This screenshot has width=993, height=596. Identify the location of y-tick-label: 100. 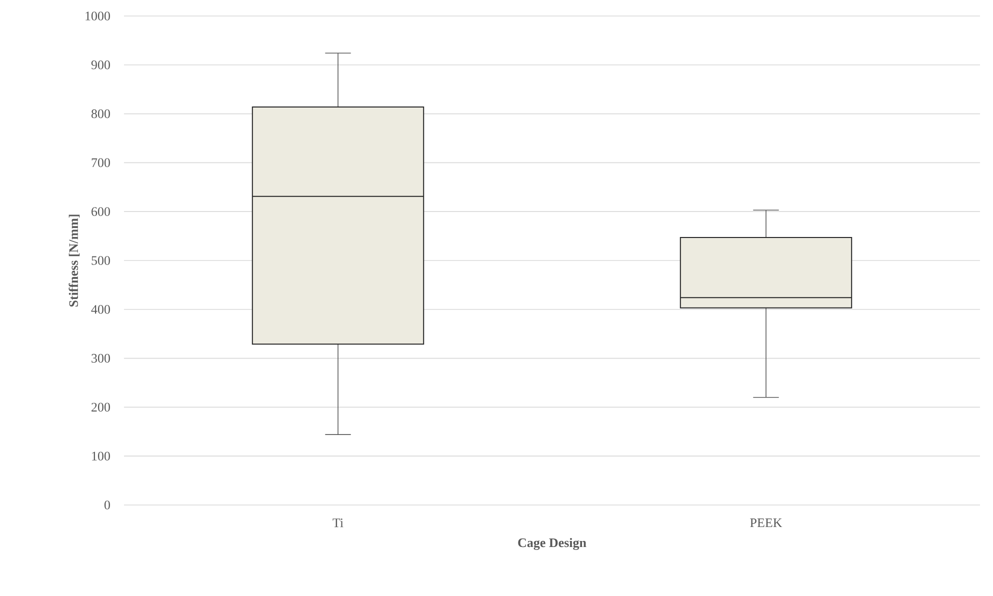
(101, 456).